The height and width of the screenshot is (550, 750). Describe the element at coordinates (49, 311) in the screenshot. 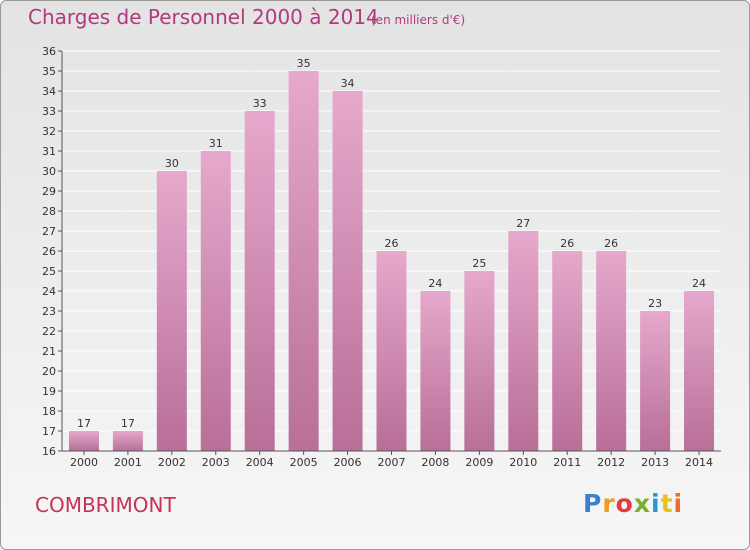

I see `y-tick-label: 23` at that location.